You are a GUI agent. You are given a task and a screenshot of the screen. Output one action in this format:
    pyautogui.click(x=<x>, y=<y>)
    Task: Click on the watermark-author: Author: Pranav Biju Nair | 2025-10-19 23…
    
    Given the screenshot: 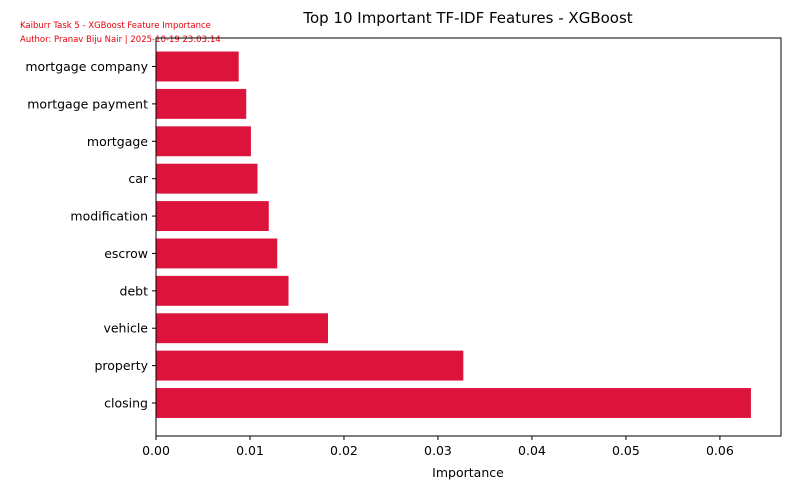 What is the action you would take?
    pyautogui.click(x=120, y=40)
    